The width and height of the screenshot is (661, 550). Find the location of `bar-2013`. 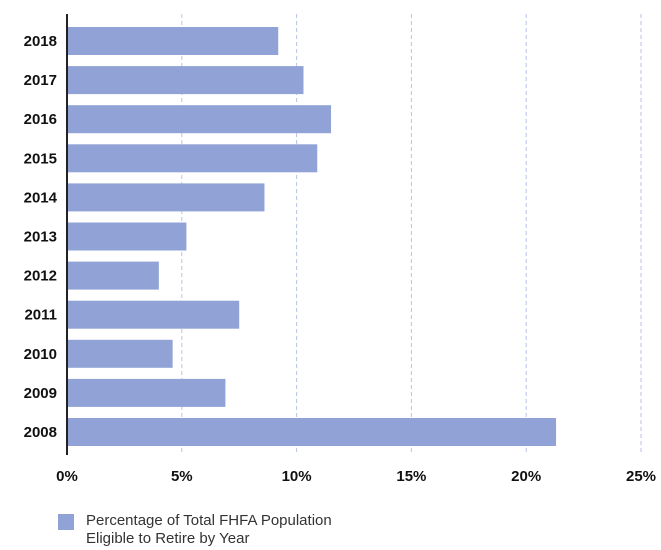

bar-2013 is located at coordinates (127, 236).